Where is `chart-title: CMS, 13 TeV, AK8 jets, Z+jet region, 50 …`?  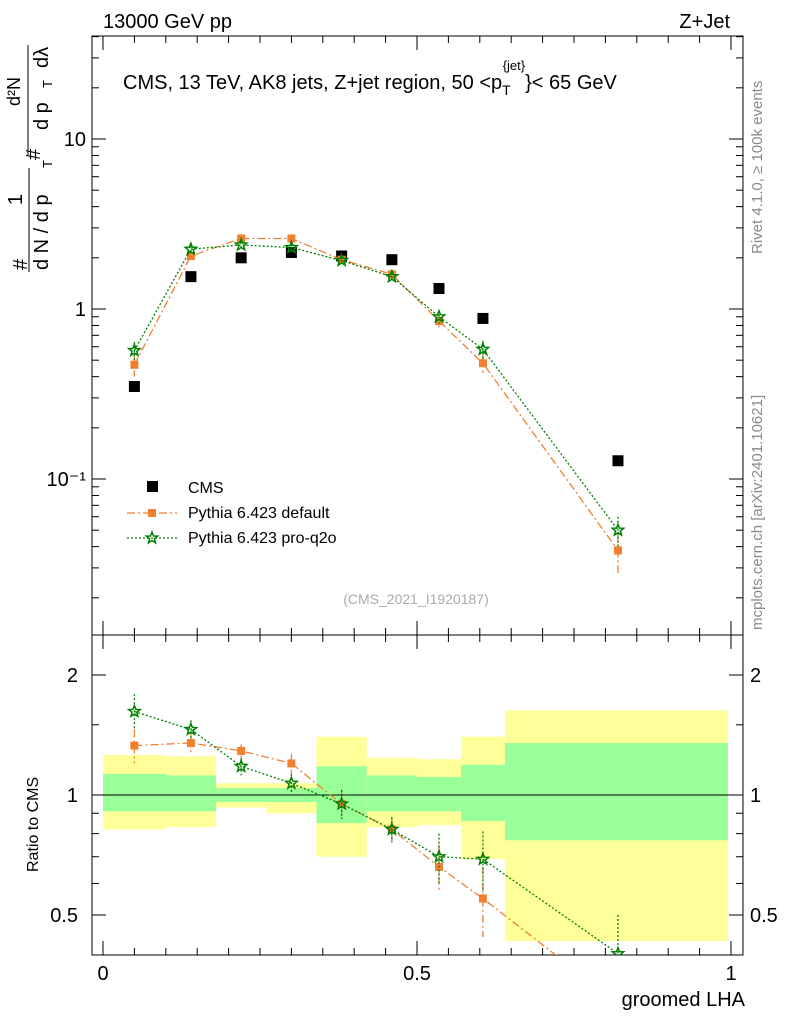 chart-title: CMS, 13 TeV, AK8 jets, Z+jet region, 50 … is located at coordinates (370, 78).